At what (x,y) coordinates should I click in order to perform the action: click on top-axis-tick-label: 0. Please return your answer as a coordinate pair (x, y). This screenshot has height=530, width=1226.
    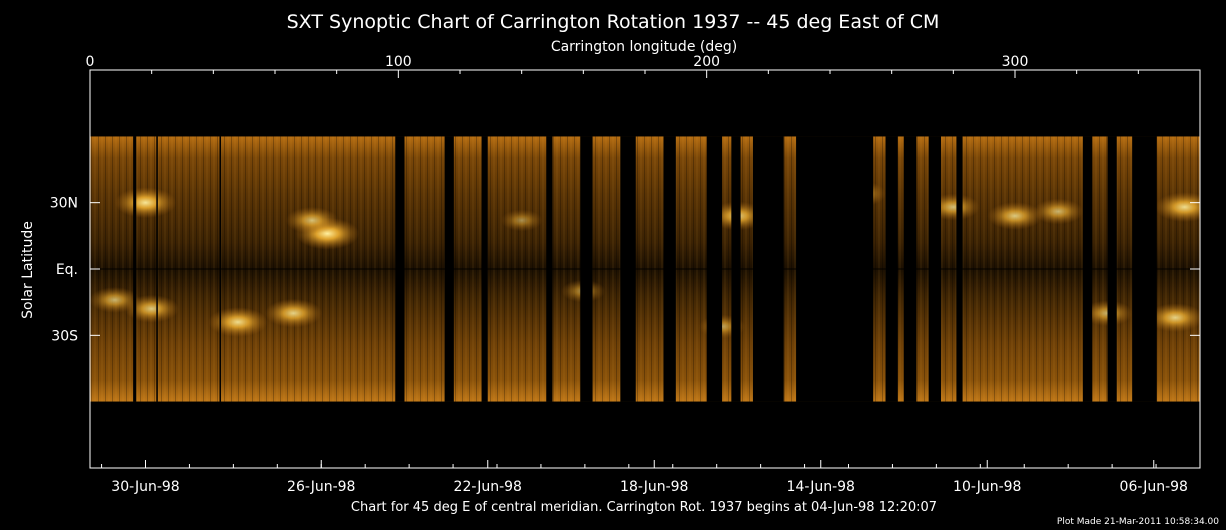
    Looking at the image, I should click on (90, 62).